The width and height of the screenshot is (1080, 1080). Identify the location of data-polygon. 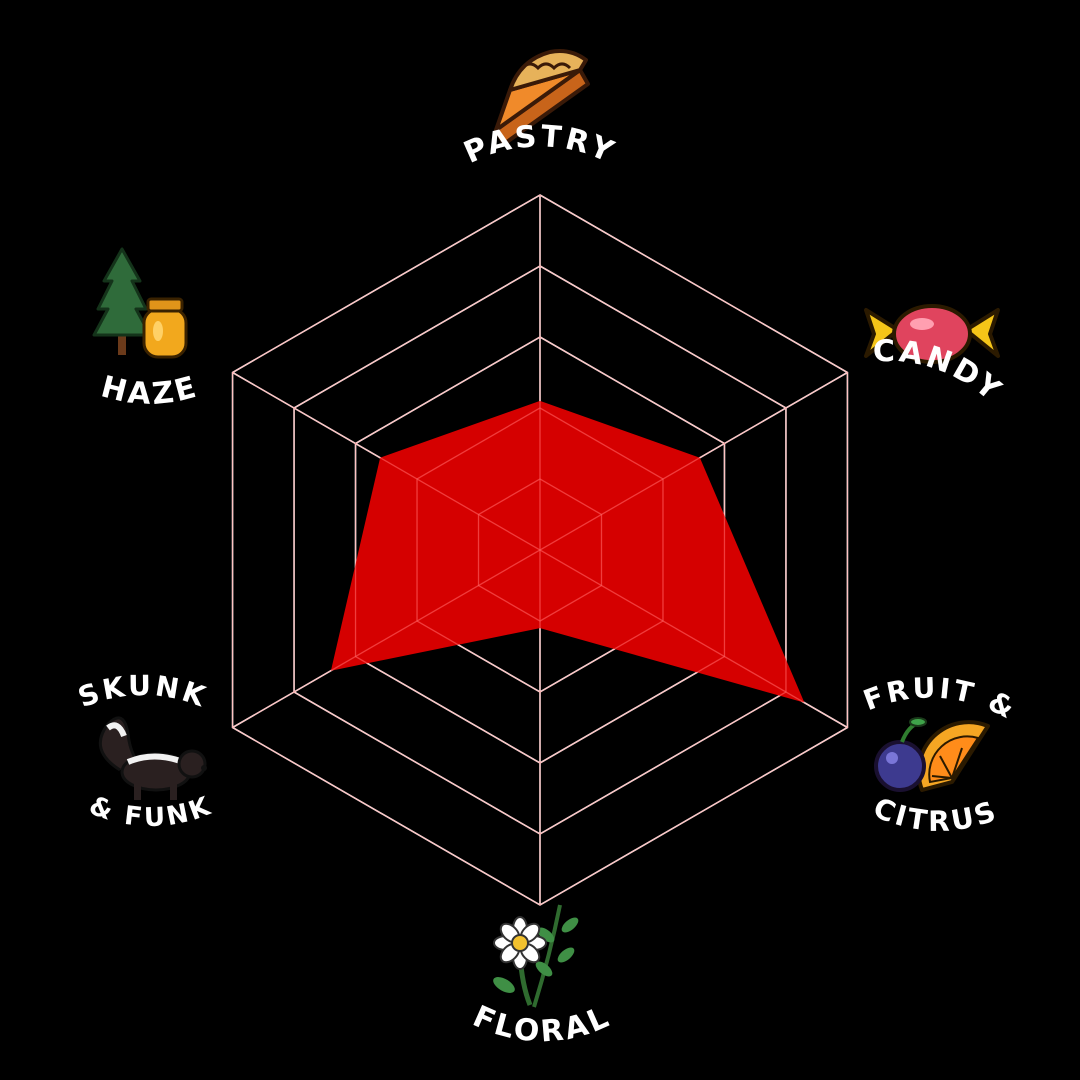
(567, 551).